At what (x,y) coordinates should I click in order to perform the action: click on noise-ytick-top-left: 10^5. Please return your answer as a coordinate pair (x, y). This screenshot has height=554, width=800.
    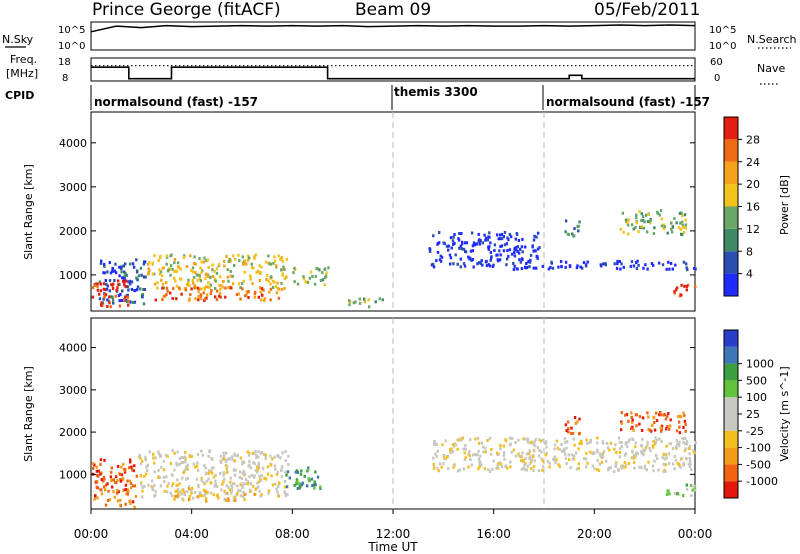
    Looking at the image, I should click on (71, 30).